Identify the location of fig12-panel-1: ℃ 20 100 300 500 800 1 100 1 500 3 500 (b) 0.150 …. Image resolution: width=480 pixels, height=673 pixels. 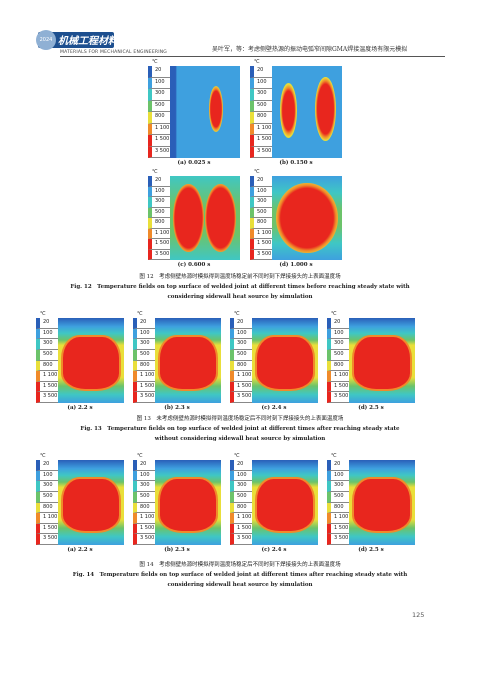
(296, 112).